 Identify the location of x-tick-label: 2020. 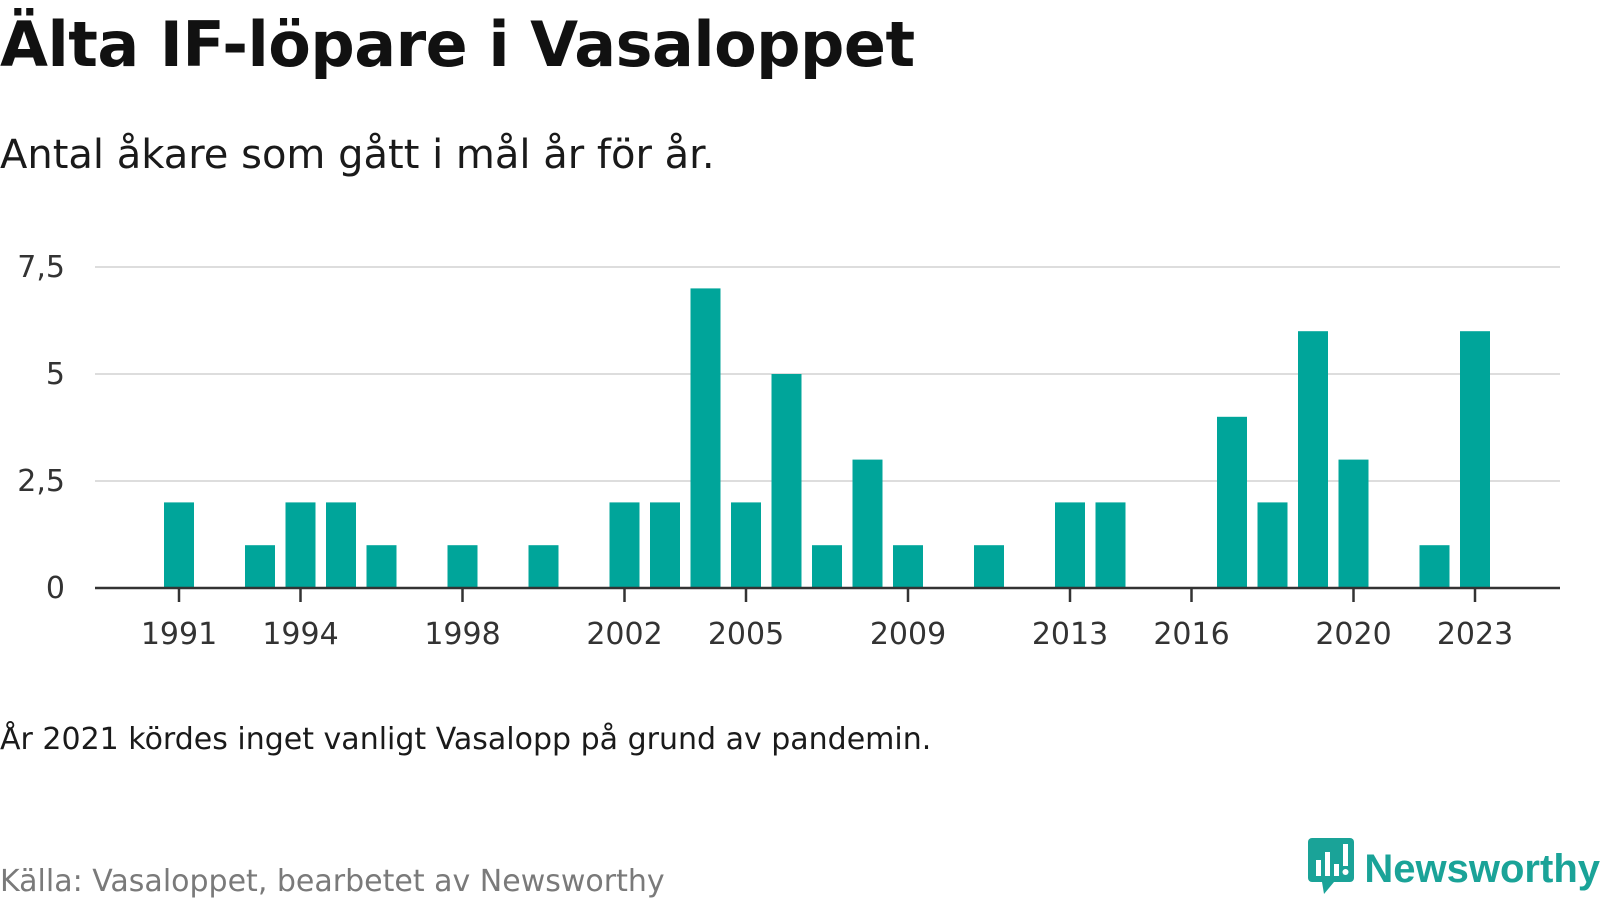
(1353, 634).